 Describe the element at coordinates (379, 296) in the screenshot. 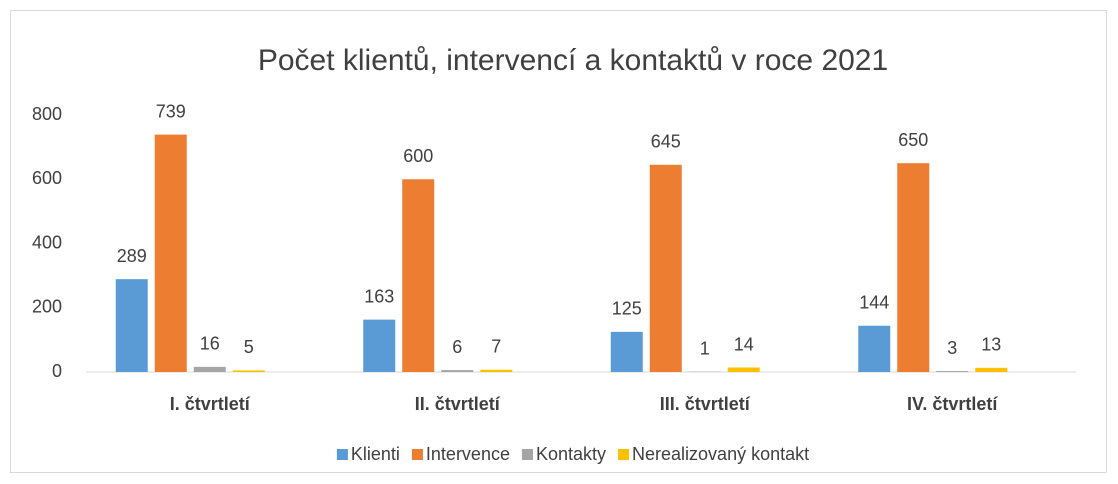

I see `data-label: 163` at that location.